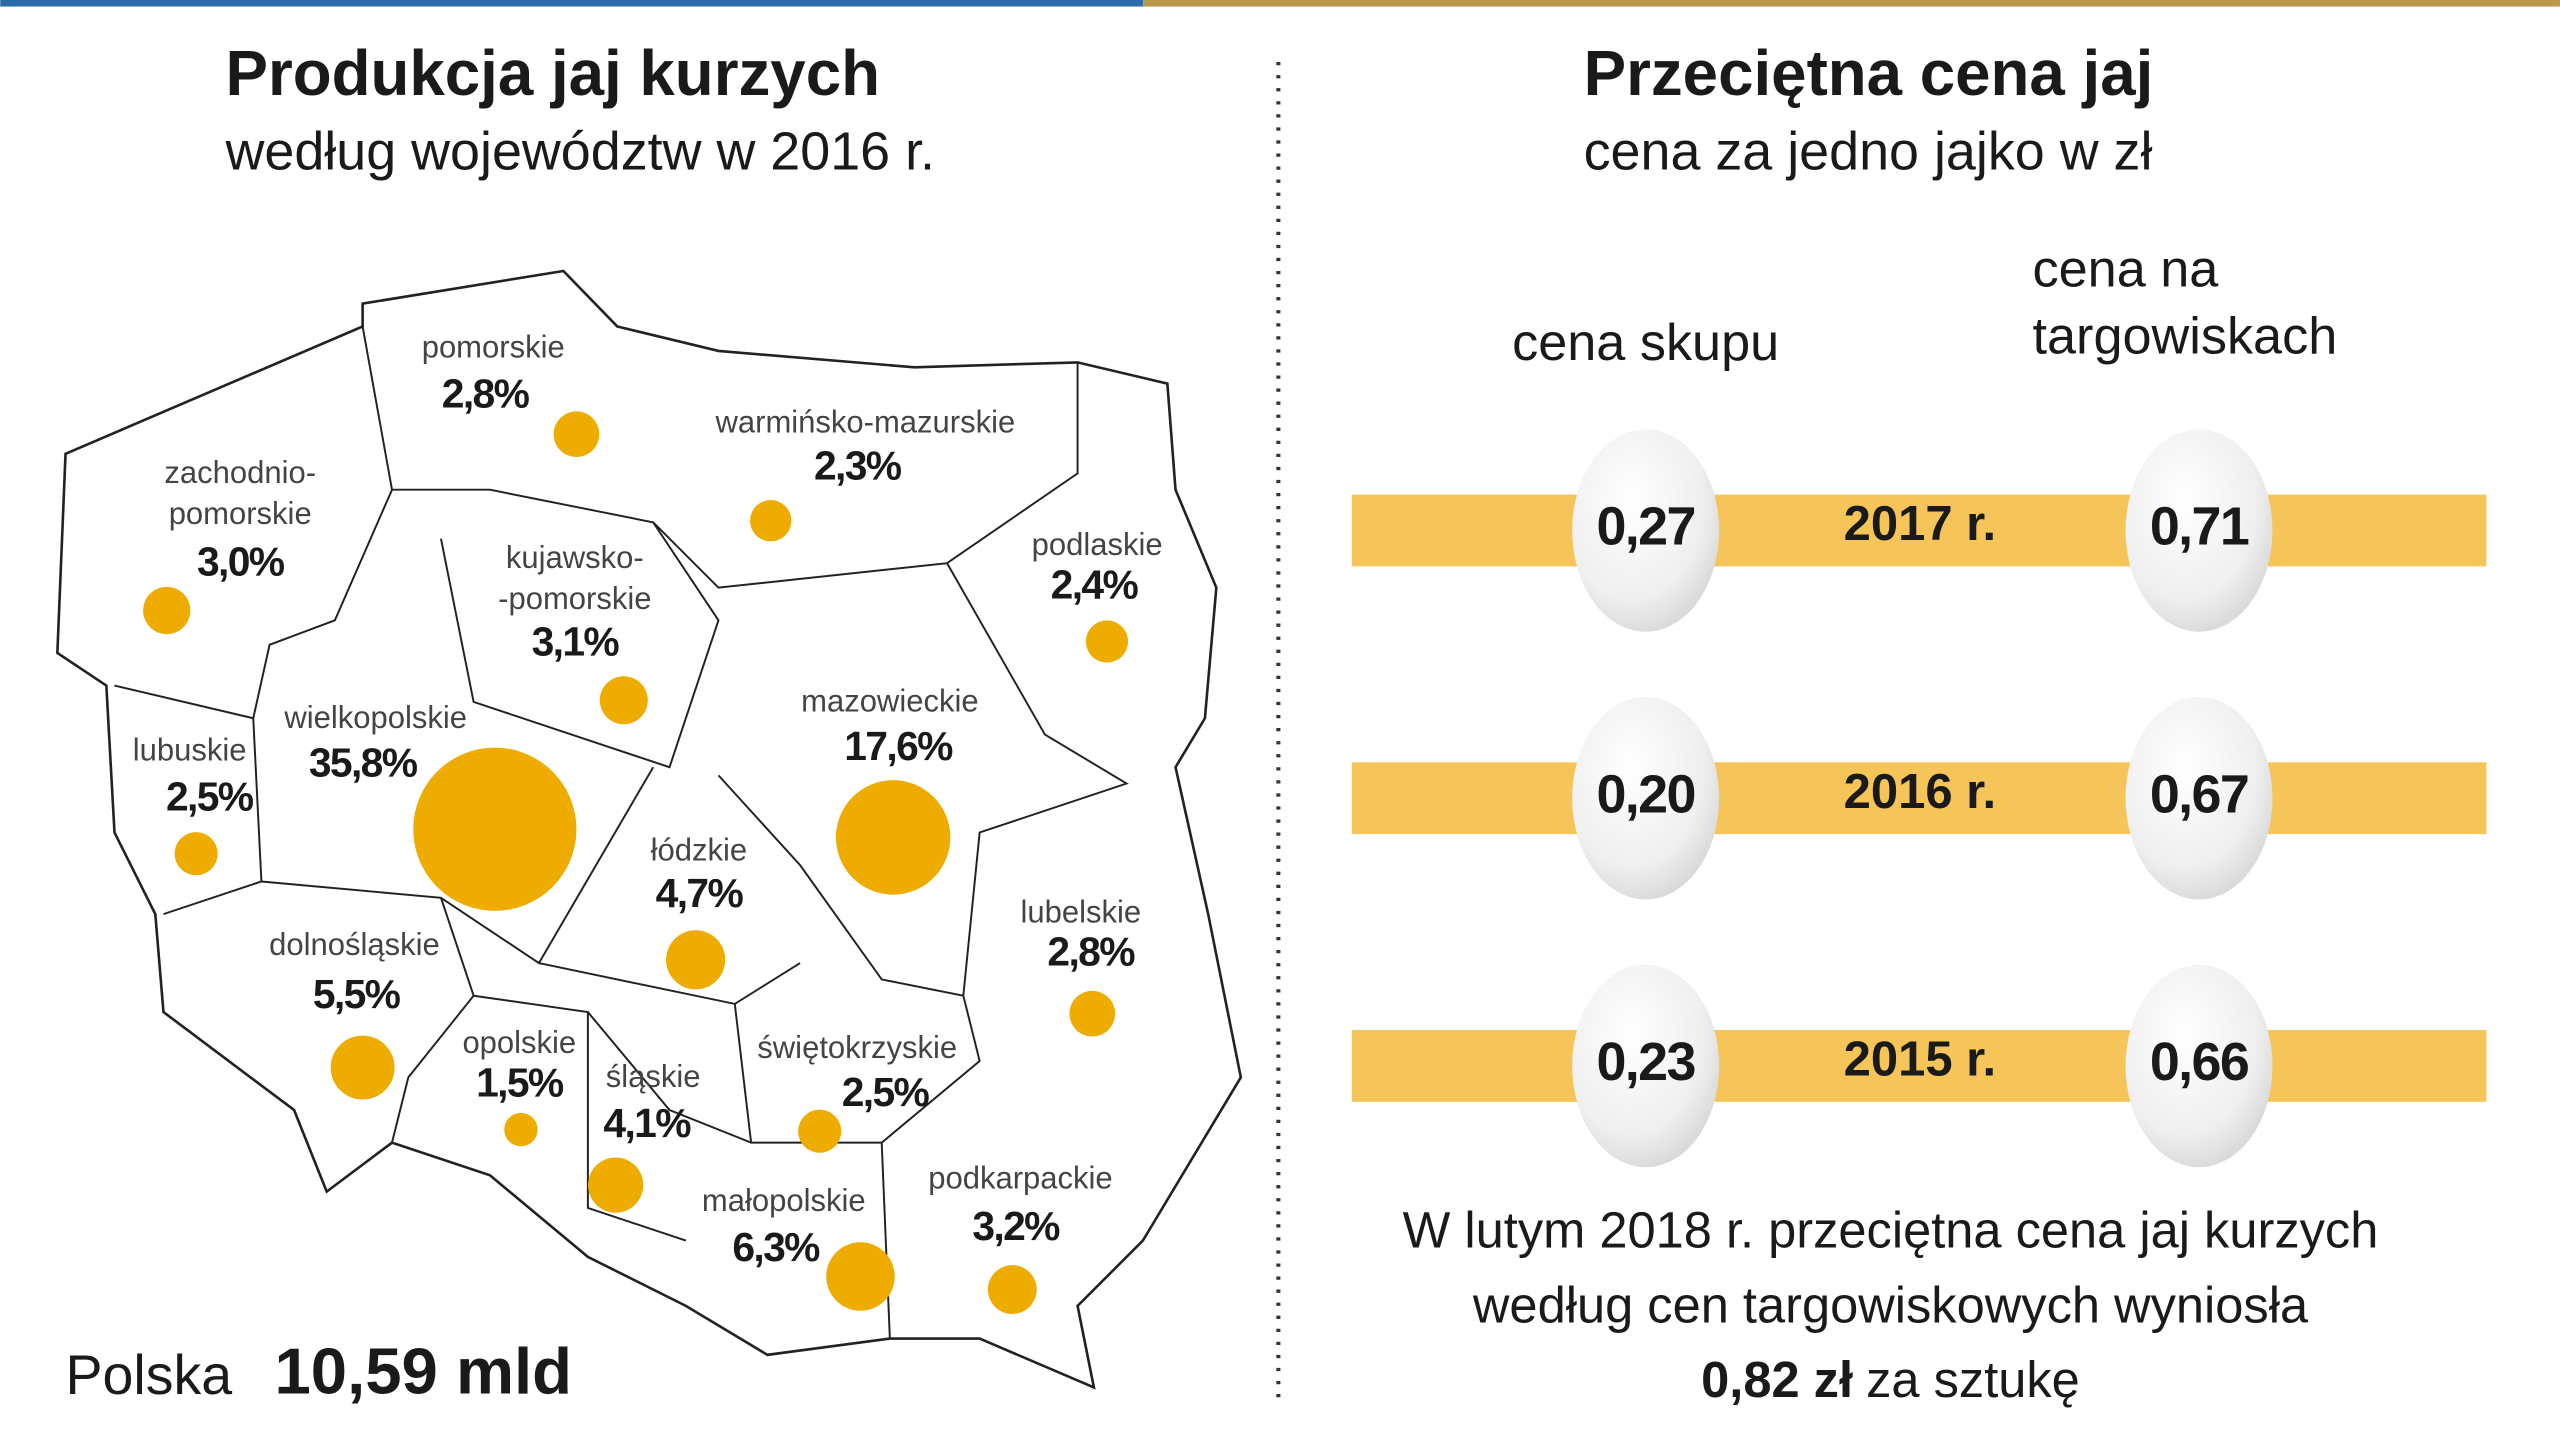 The width and height of the screenshot is (2560, 1443). I want to click on title: Przeciętna cena jaj, so click(1869, 73).